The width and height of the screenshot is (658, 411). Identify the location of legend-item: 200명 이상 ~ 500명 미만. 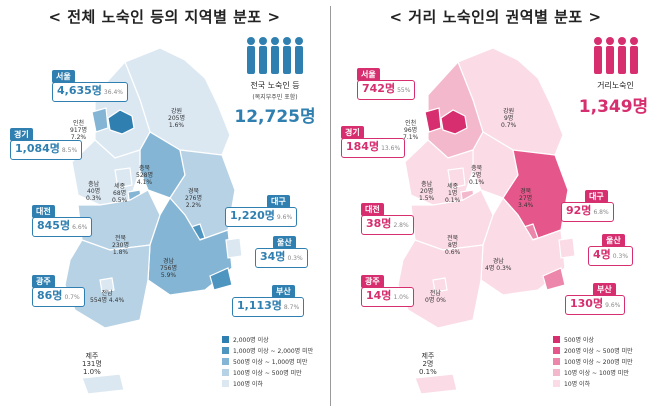
(593, 350).